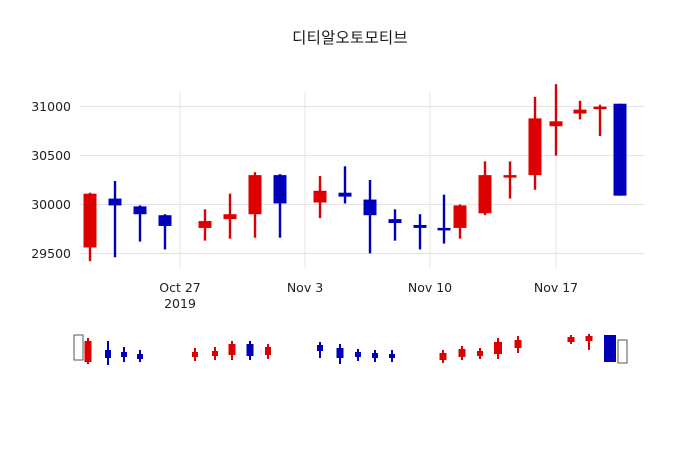 This screenshot has height=450, width=700. What do you see at coordinates (622, 351) in the screenshot?
I see `range-handle-right` at bounding box center [622, 351].